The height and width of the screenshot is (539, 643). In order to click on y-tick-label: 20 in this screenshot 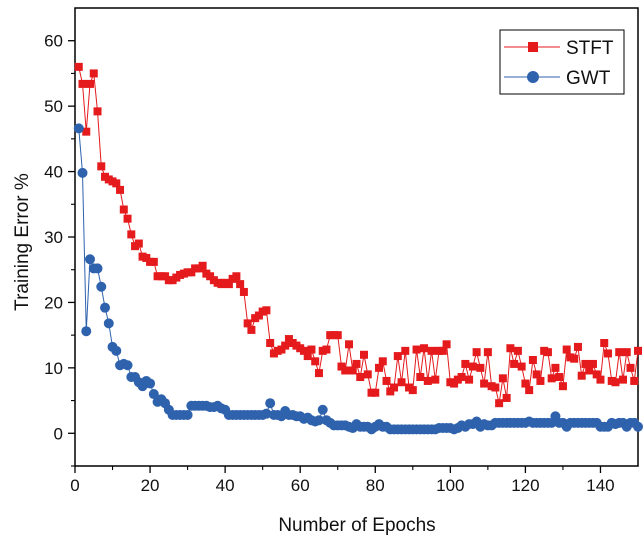, I will do `click(53, 302)`.